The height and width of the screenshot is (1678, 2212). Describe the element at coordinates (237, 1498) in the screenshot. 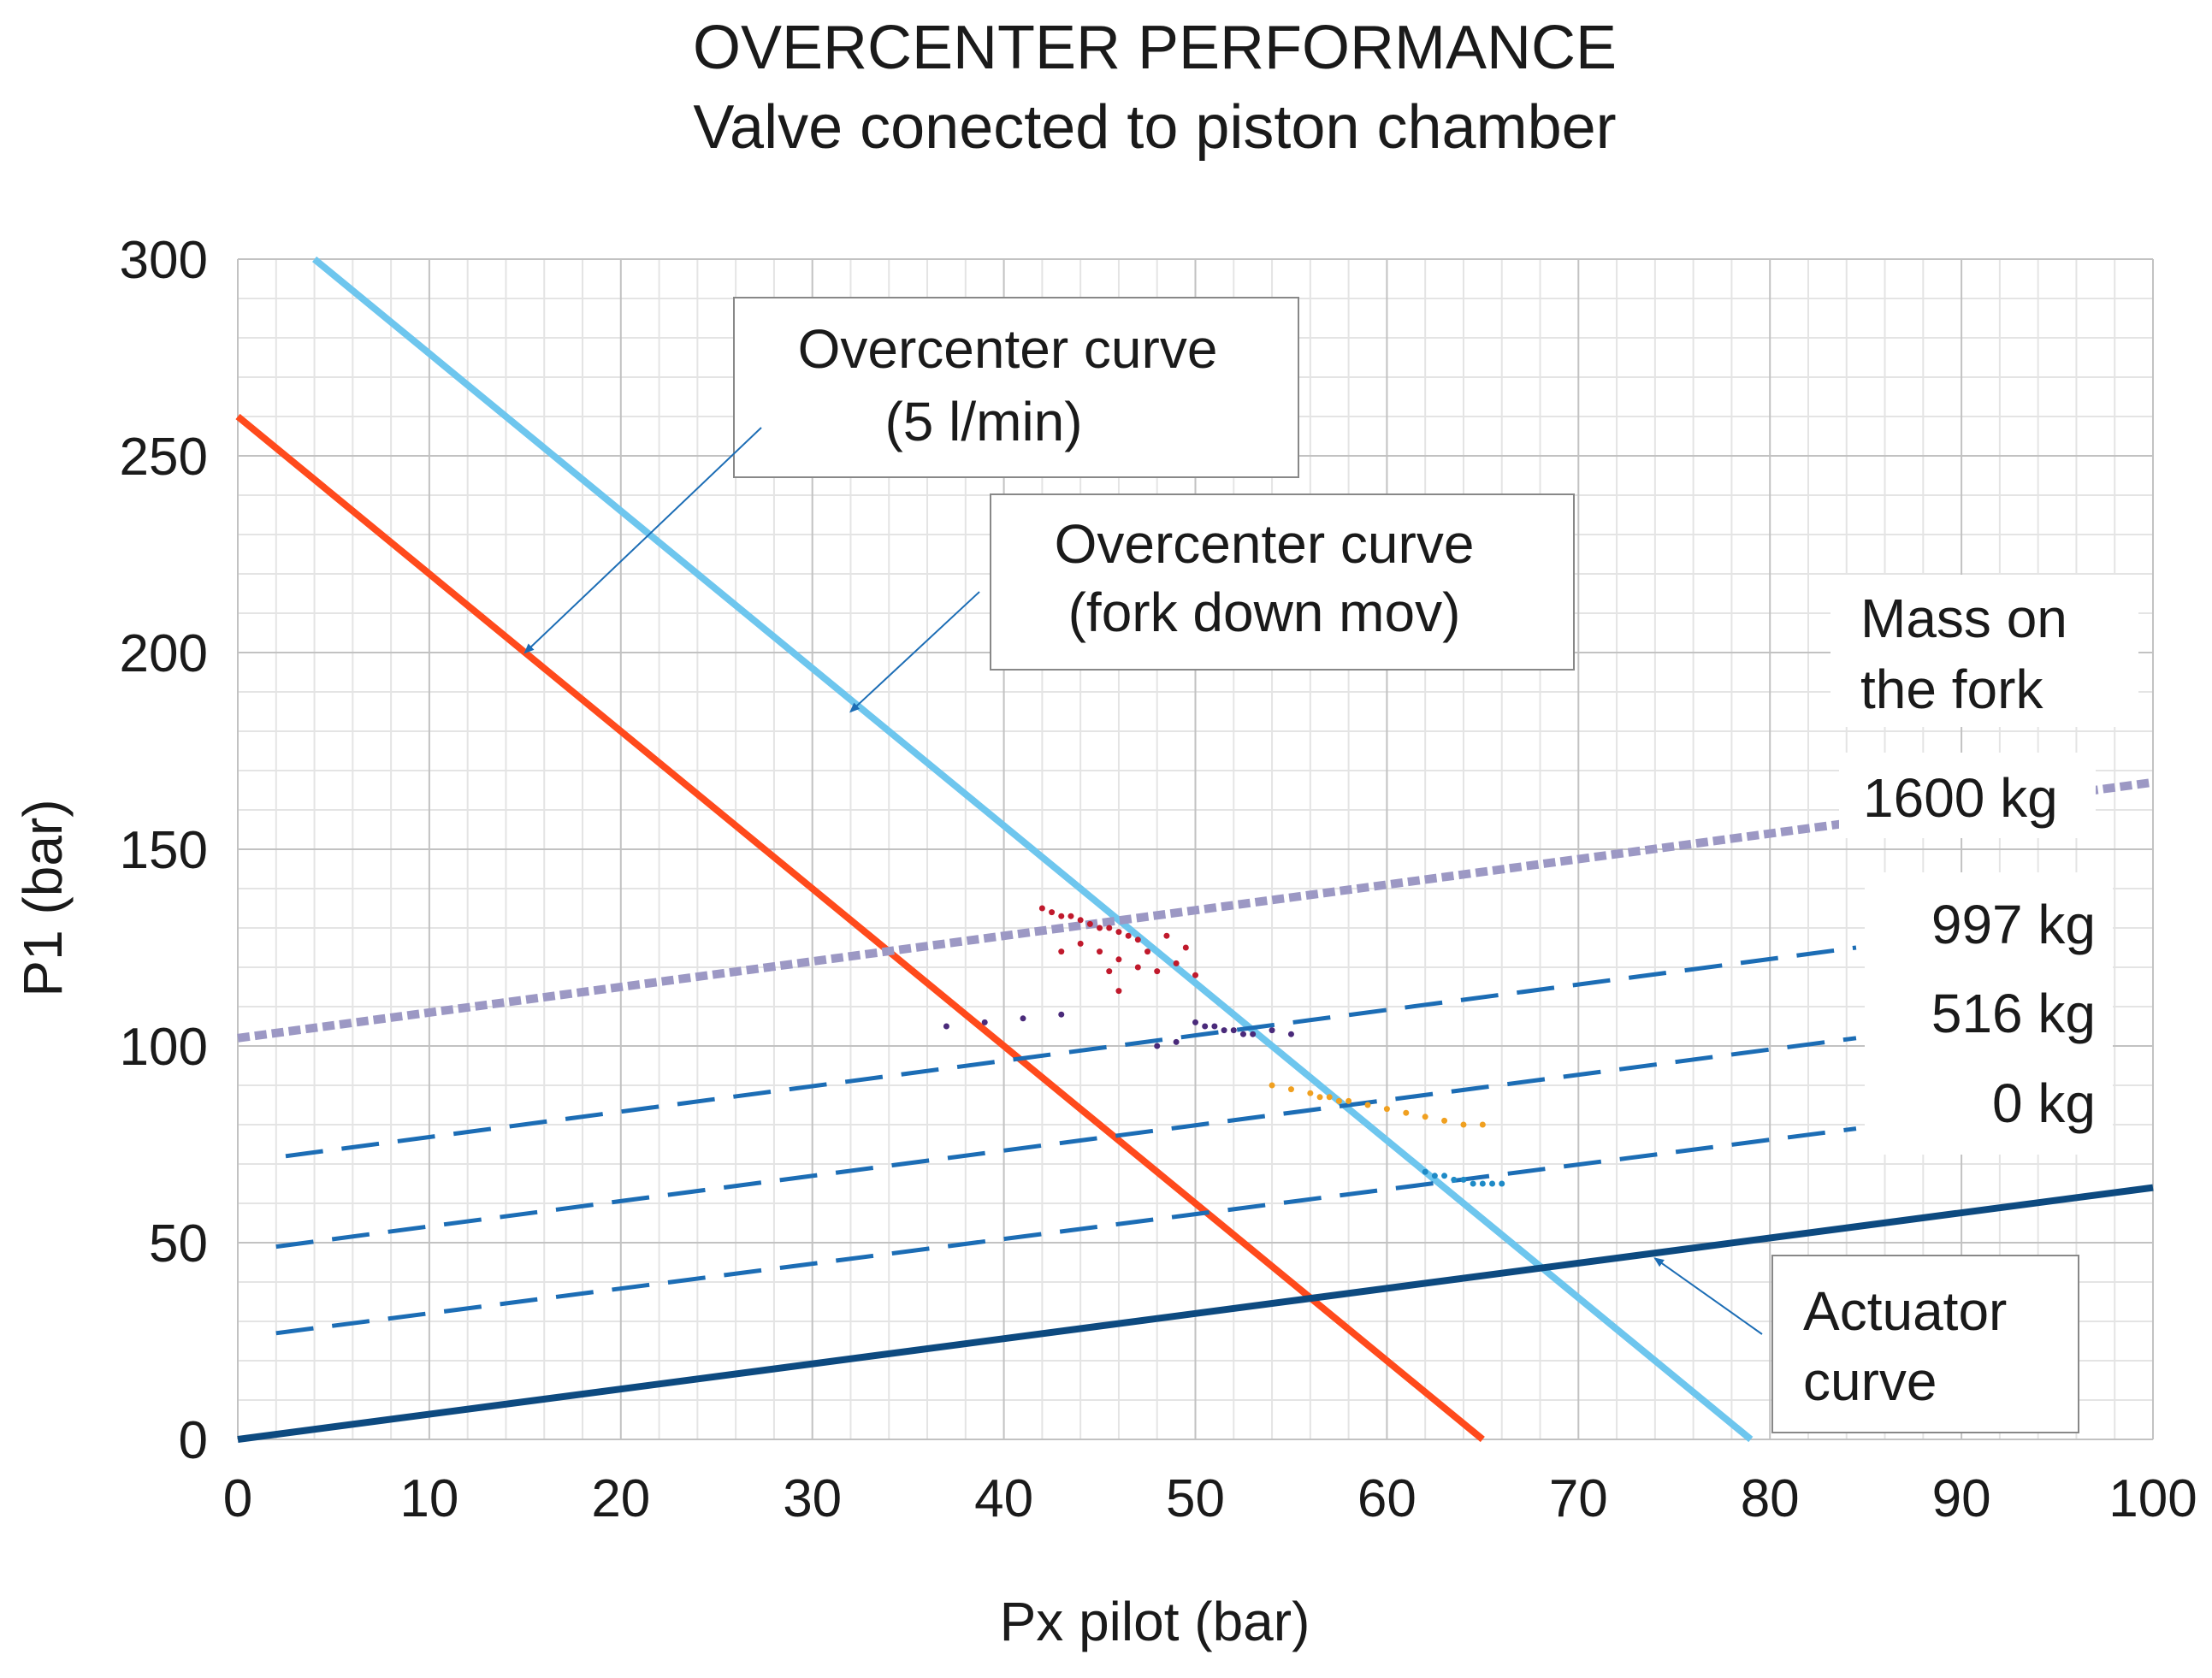

I see `x-tick-label: 0` at that location.